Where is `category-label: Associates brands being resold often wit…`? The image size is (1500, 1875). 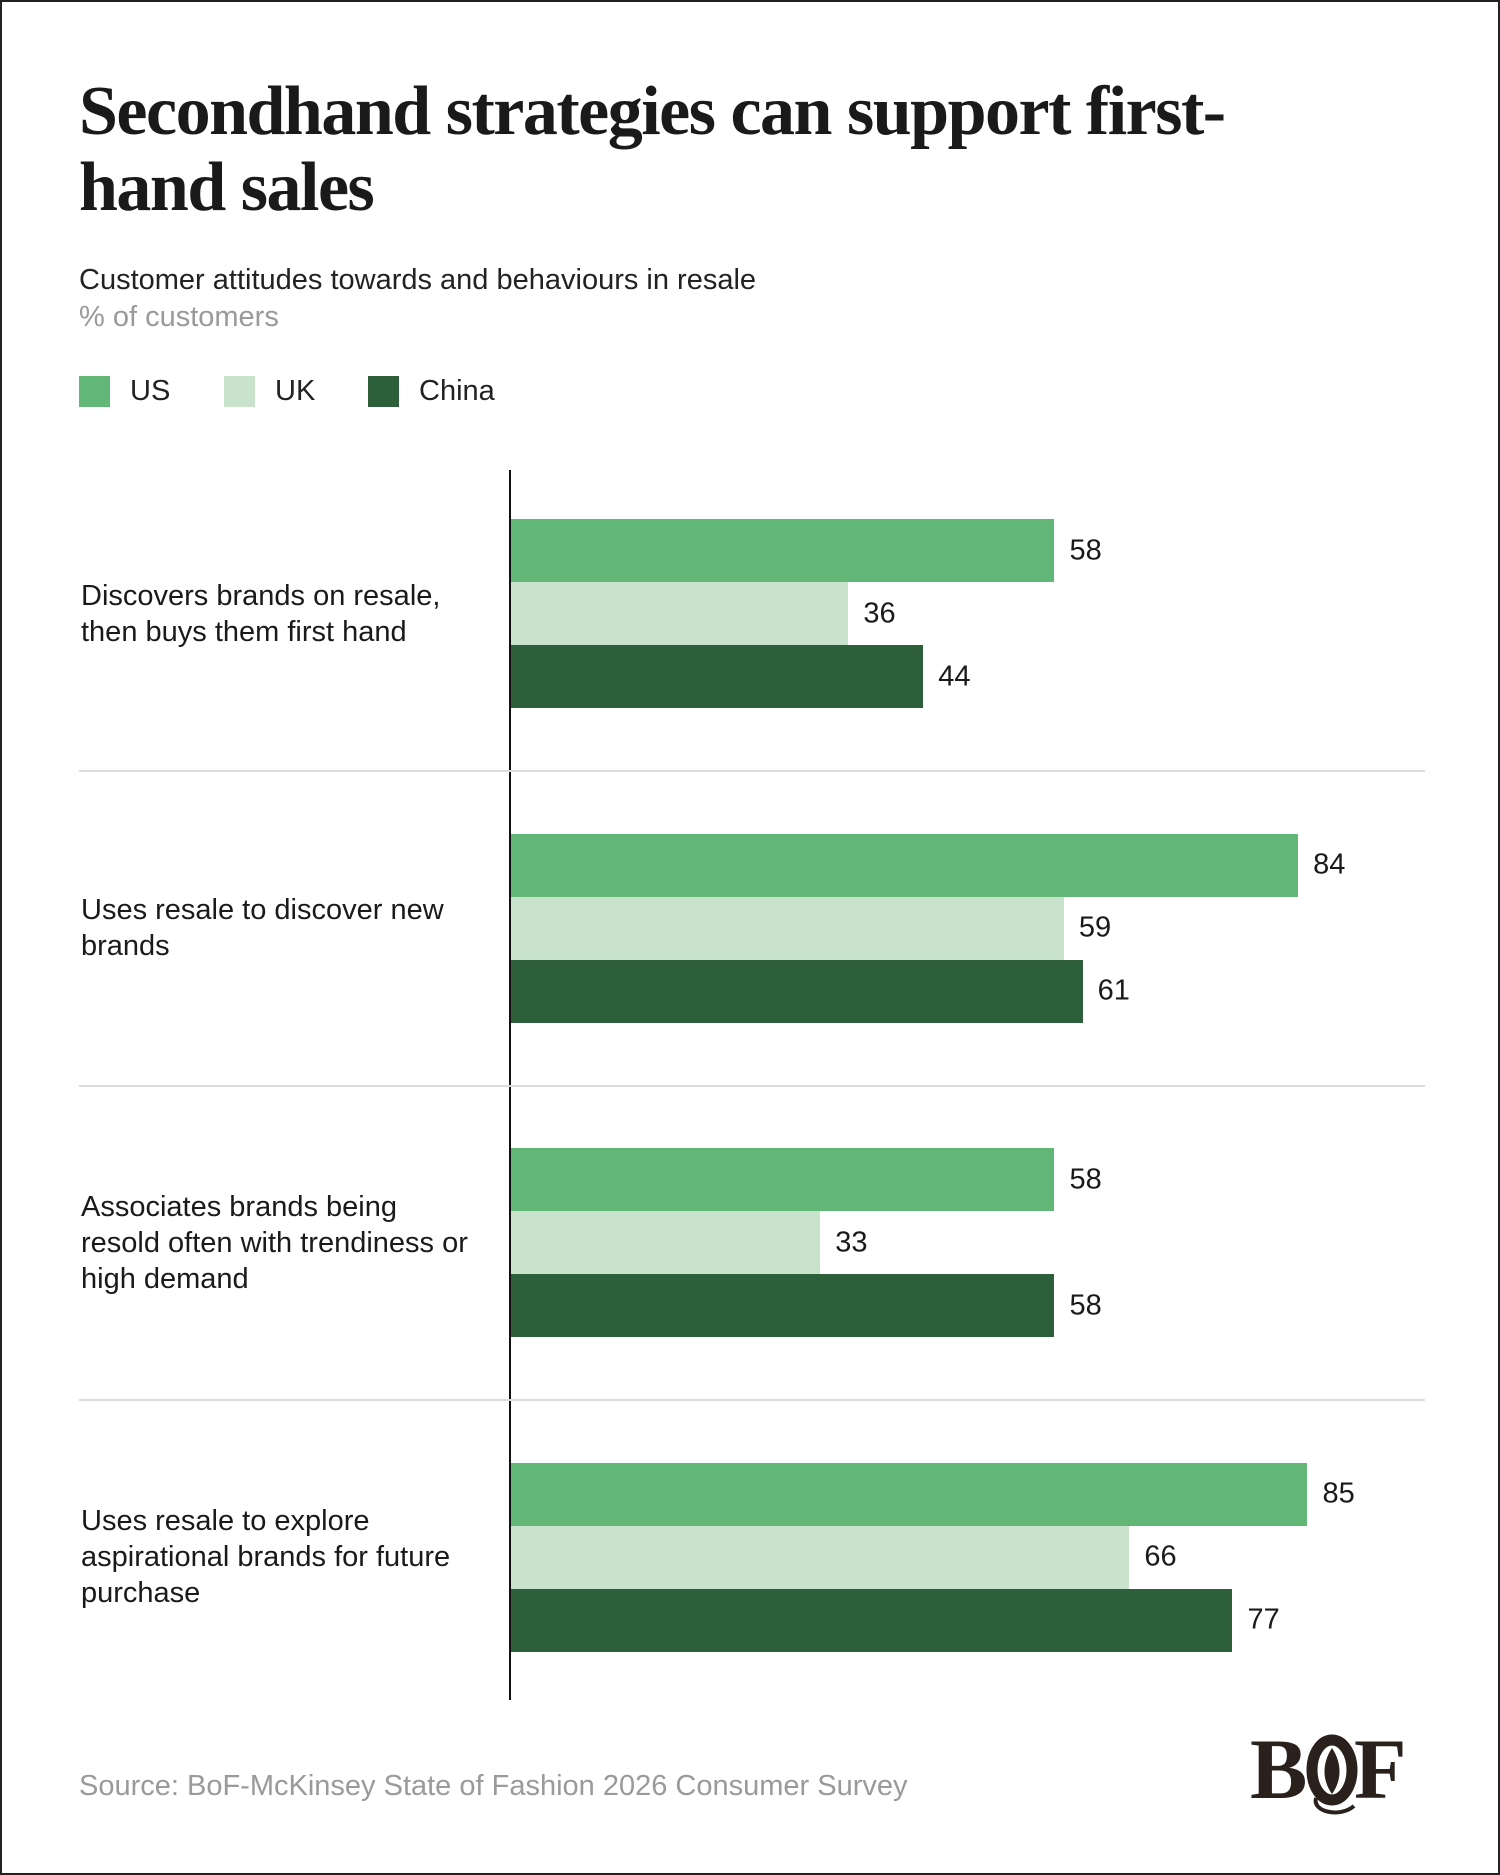 category-label: Associates brands being resold often wit… is located at coordinates (274, 1242).